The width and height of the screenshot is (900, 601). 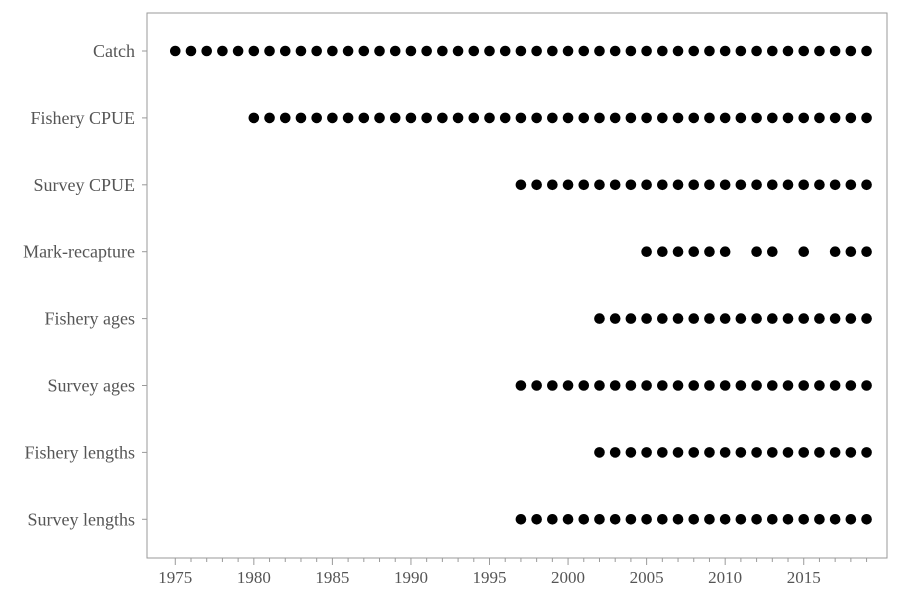 What do you see at coordinates (678, 318) in the screenshot?
I see `point-fishery-ages-2007` at bounding box center [678, 318].